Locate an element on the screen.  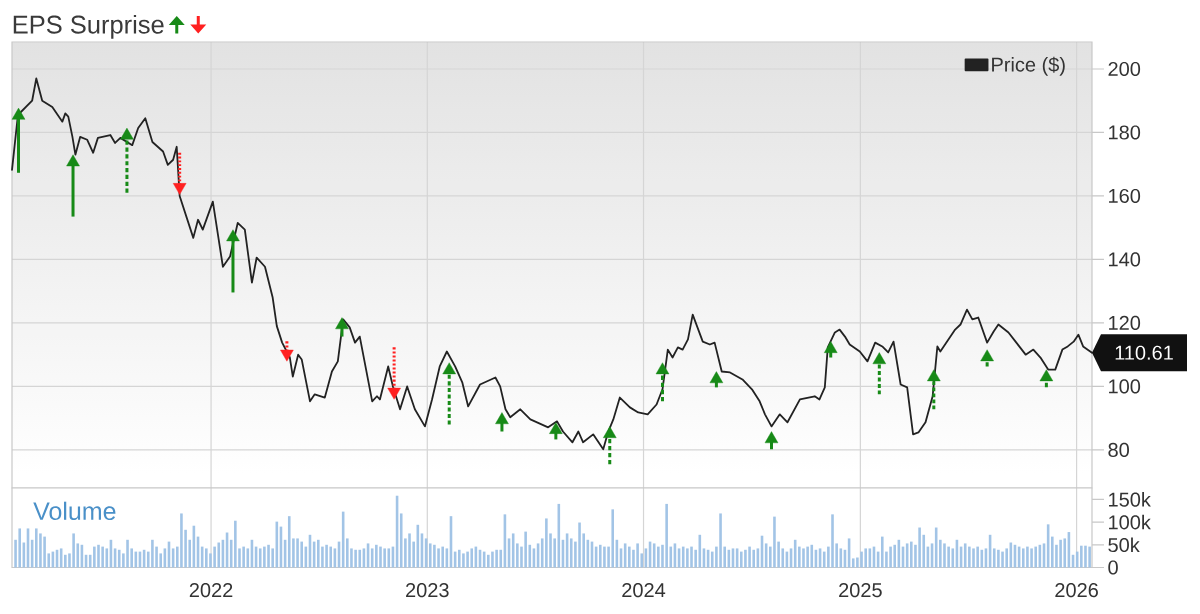
x-tick-label: 2024 is located at coordinates (644, 590).